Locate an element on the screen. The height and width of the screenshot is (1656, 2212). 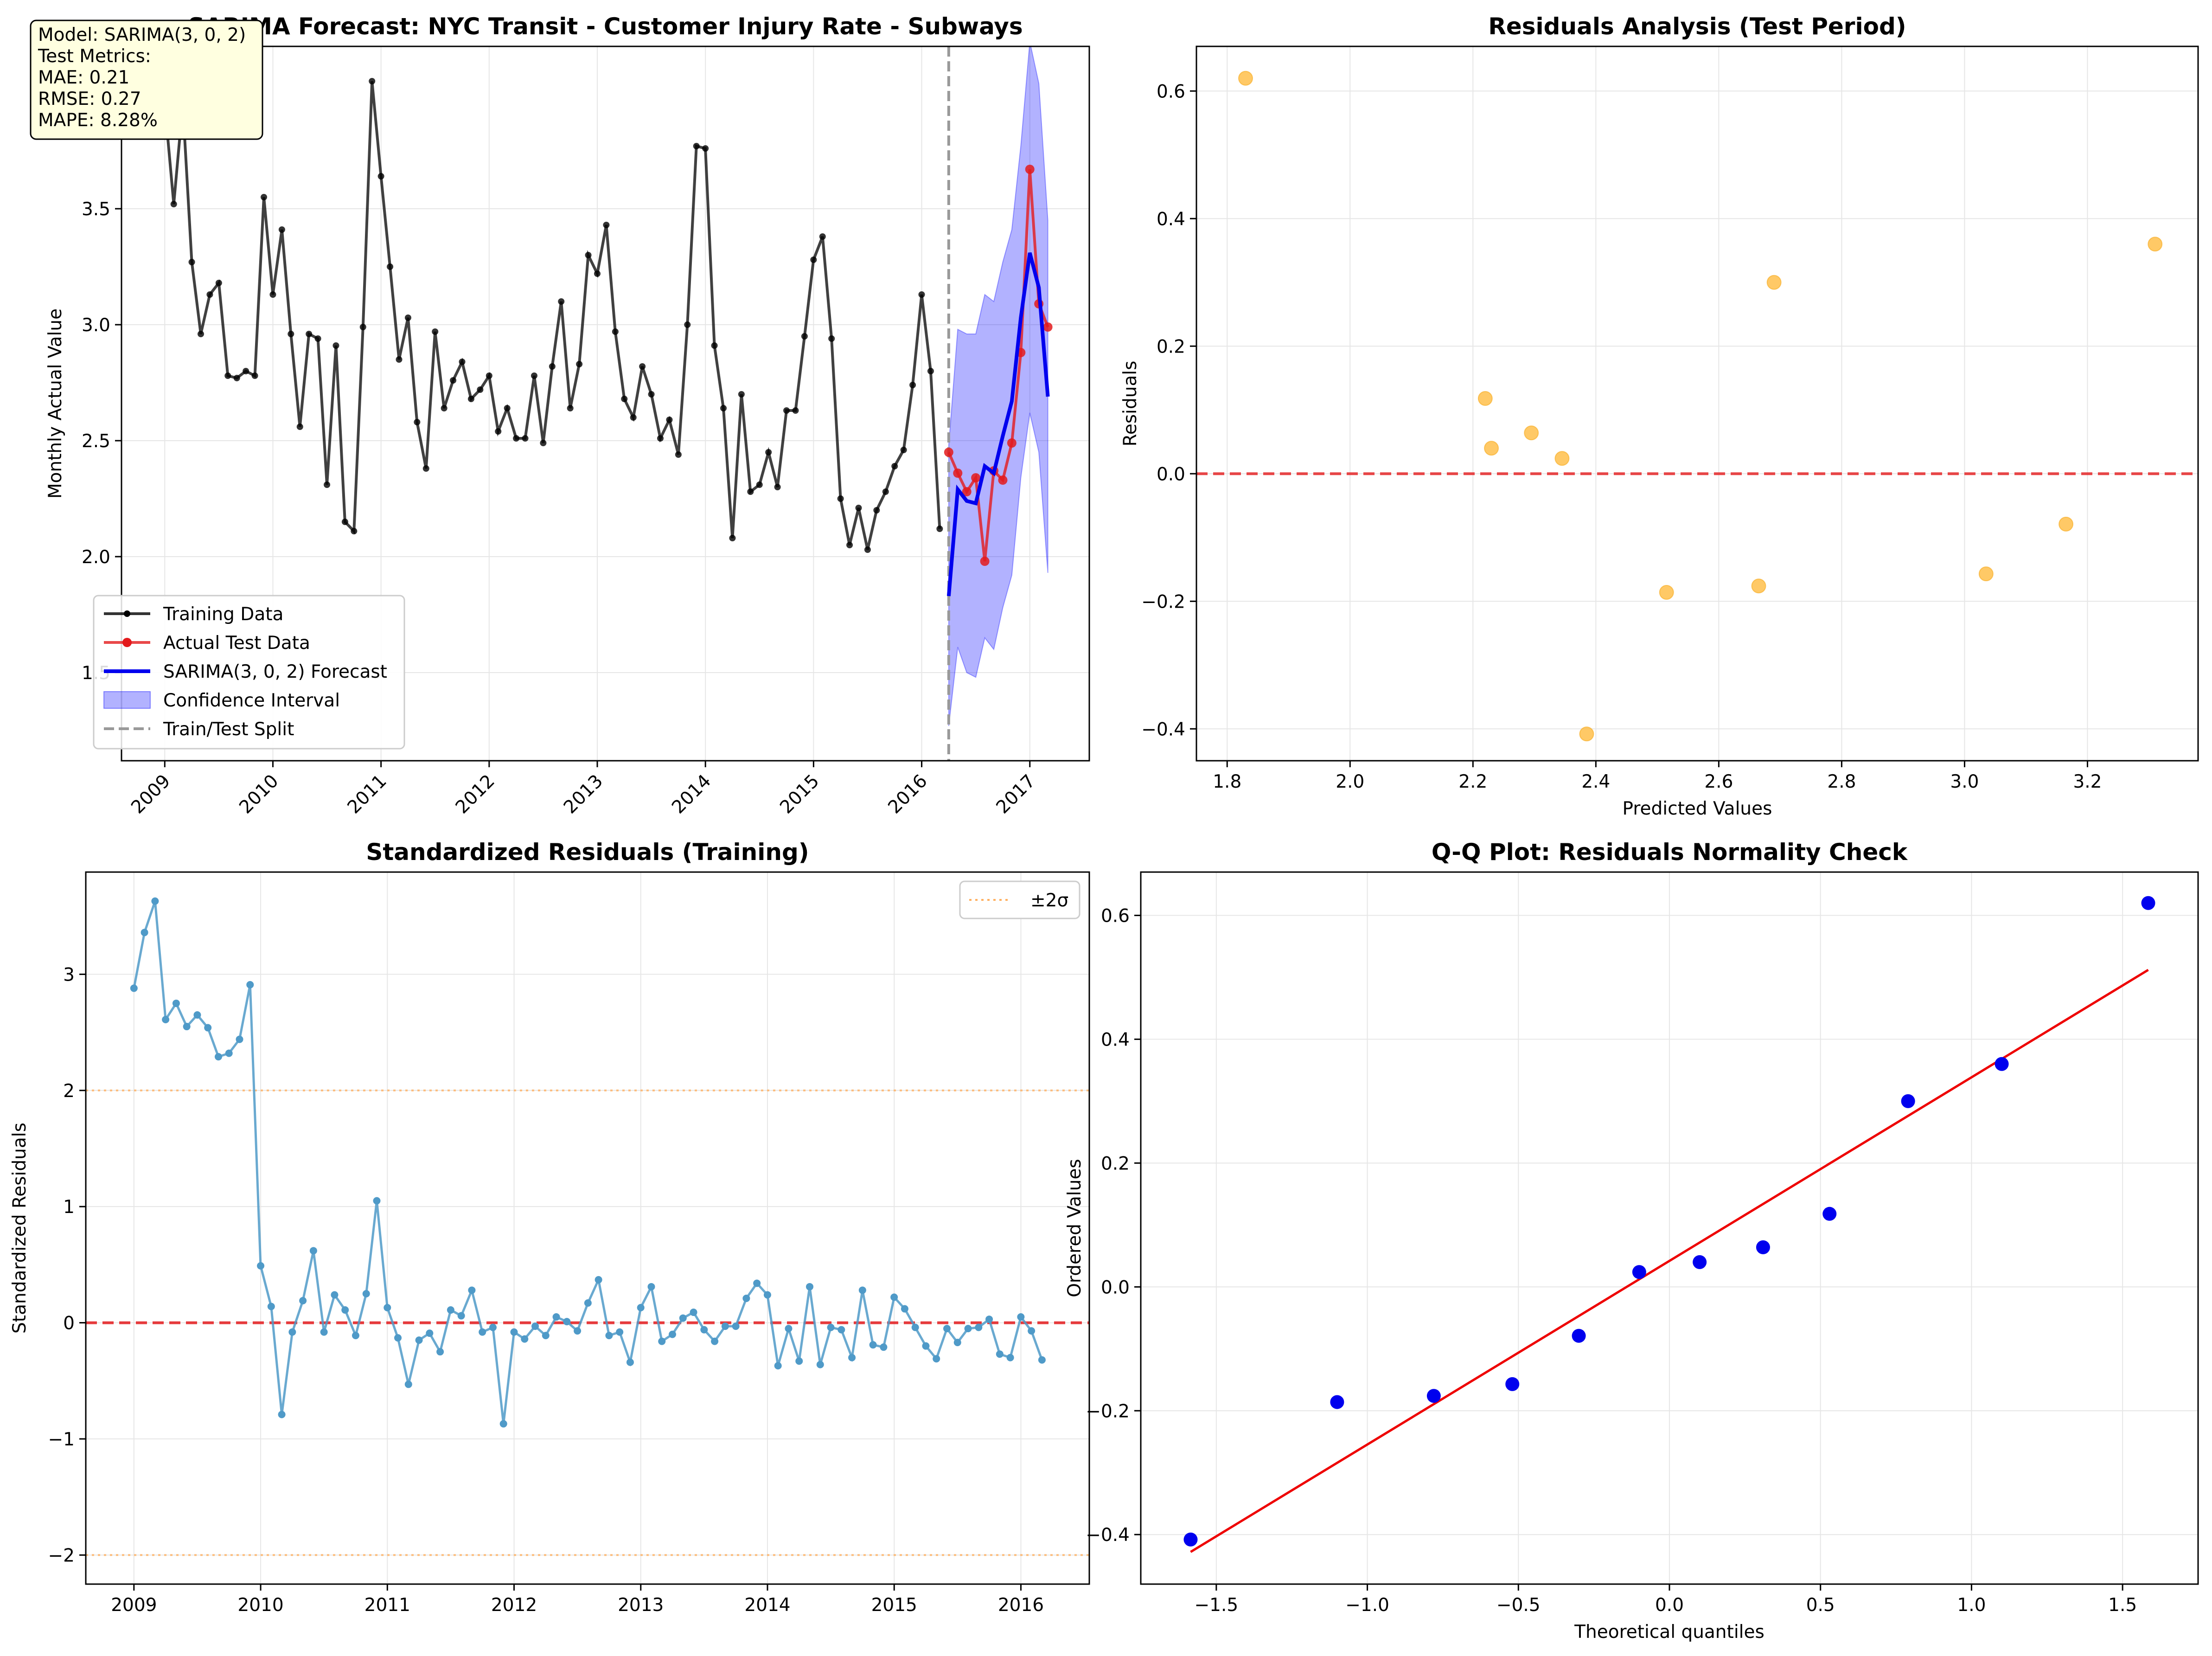
y-tick-label: −0.2 is located at coordinates (1163, 602).